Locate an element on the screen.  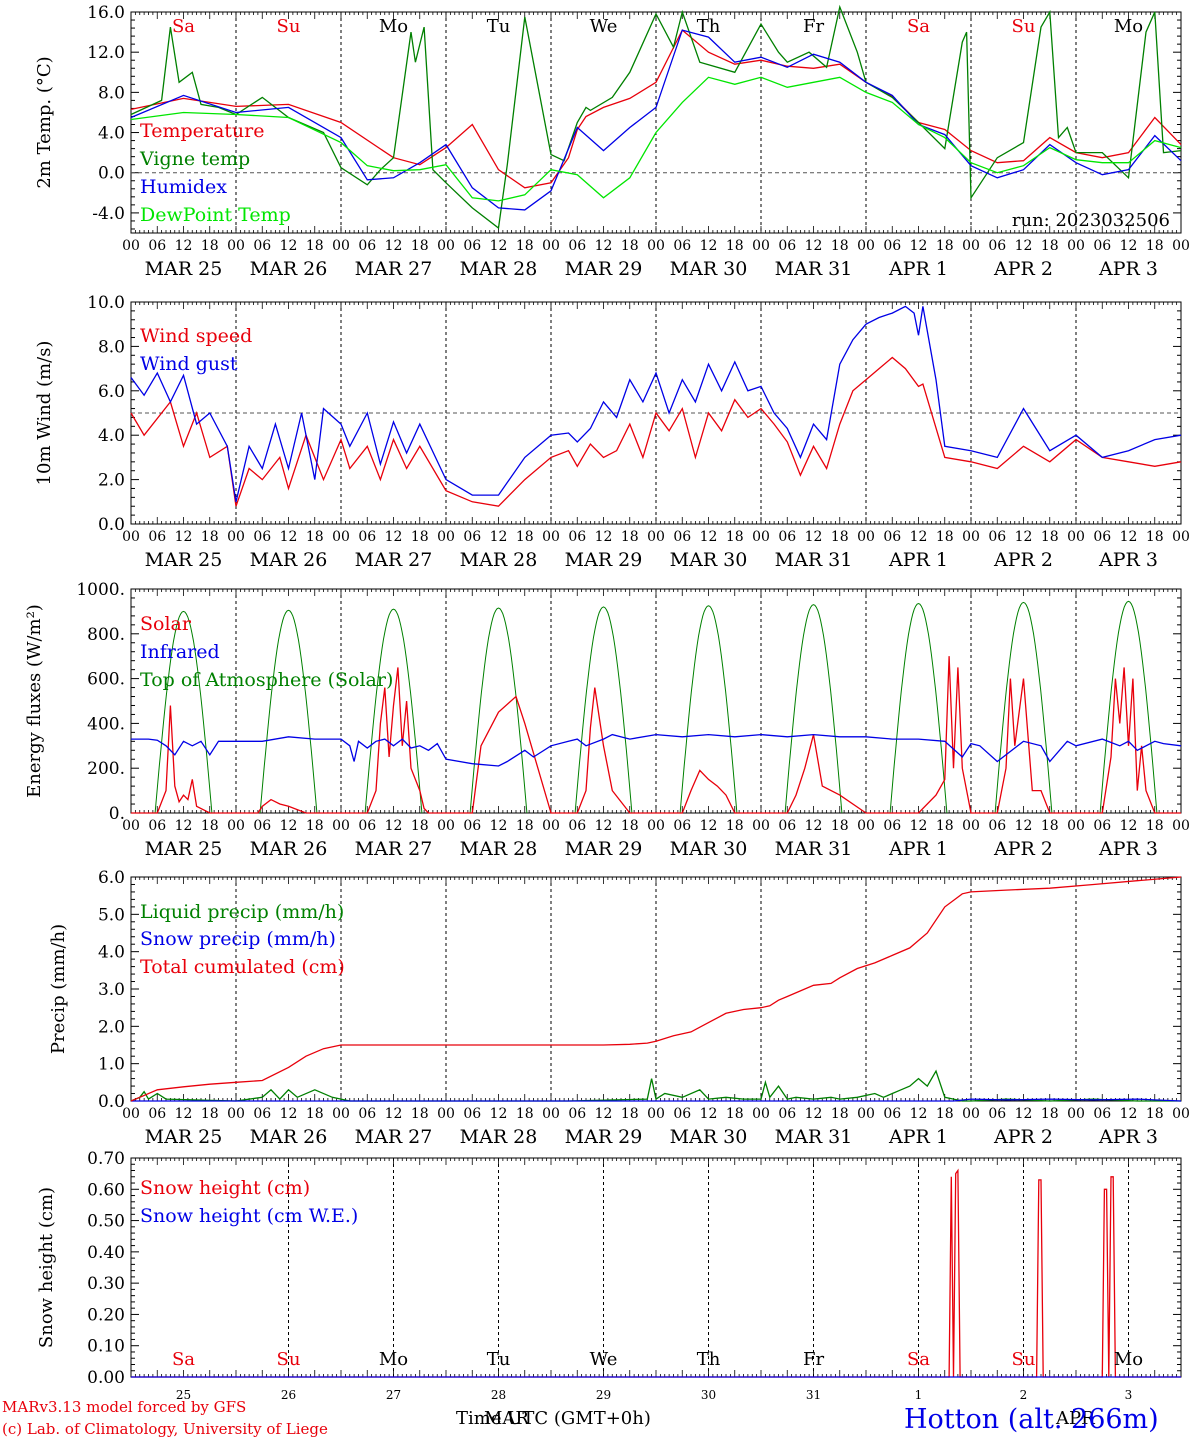
day-number-label: 3 is located at coordinates (1129, 1395).